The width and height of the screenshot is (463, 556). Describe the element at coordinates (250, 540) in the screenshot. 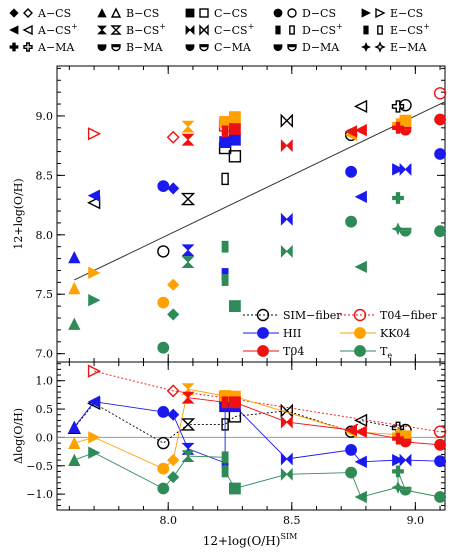

I see `x-axis-label-text: 12+log(O/H)SIM` at that location.